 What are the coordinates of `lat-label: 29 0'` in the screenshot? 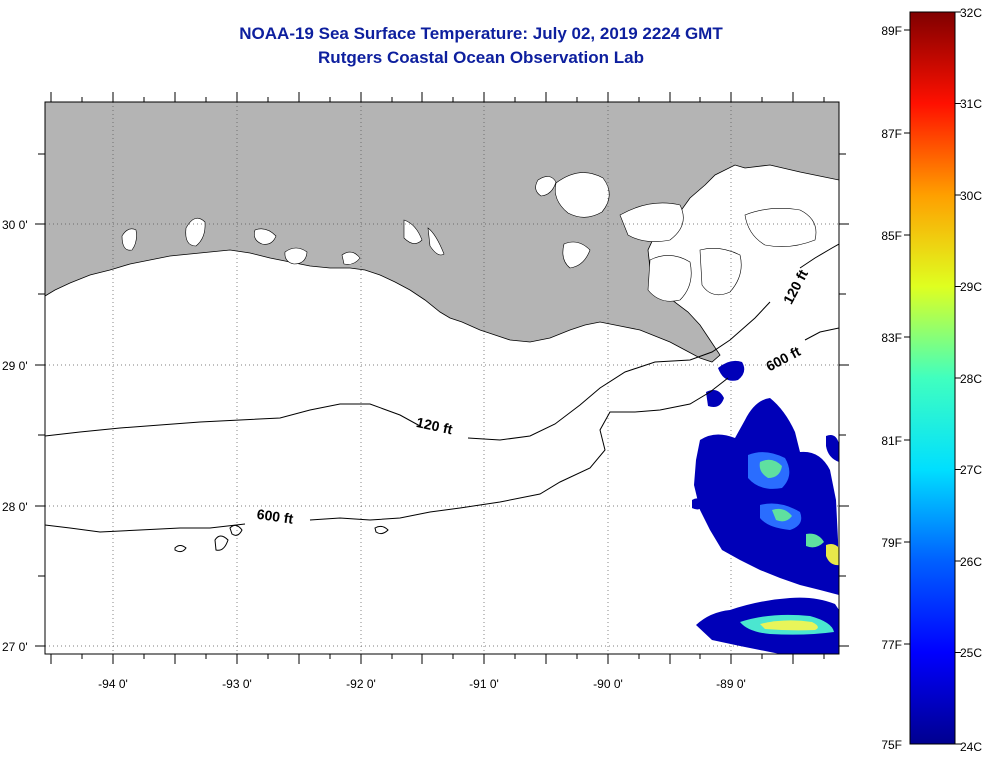 It's located at (15, 366).